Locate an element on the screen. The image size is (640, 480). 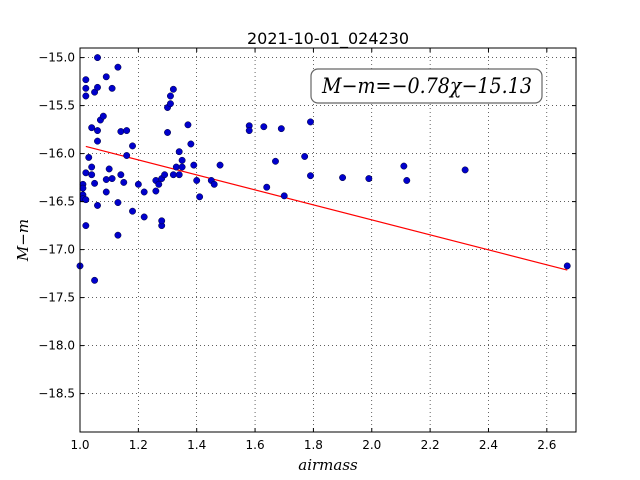
y-tick-label: −17.5 is located at coordinates (56, 298).